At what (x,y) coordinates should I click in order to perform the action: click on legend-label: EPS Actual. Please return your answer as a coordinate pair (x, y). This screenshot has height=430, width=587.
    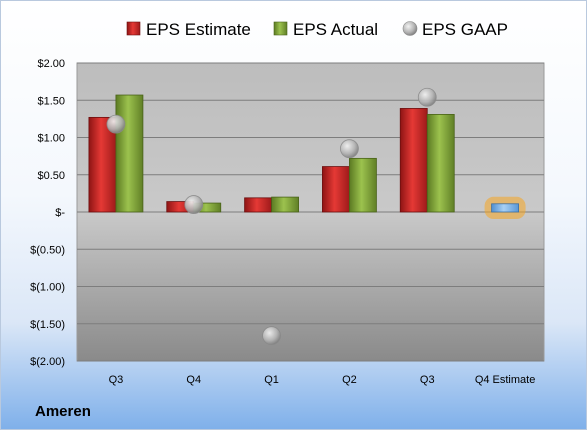
    Looking at the image, I should click on (335, 29).